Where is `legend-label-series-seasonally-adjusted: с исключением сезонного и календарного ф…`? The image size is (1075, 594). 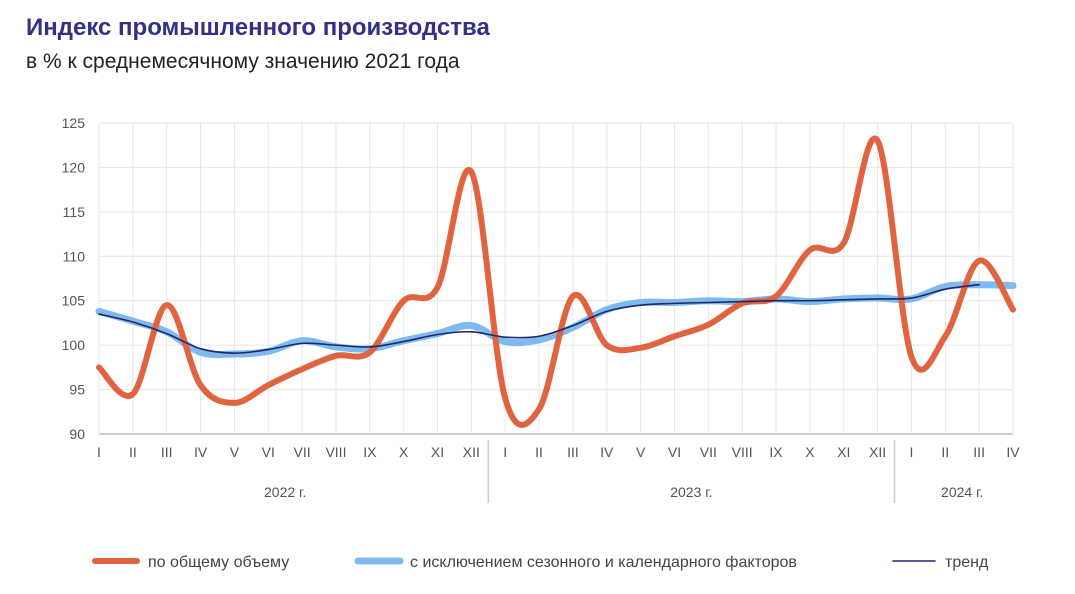 legend-label-series-seasonally-adjusted: с исключением сезонного и календарного ф… is located at coordinates (603, 562).